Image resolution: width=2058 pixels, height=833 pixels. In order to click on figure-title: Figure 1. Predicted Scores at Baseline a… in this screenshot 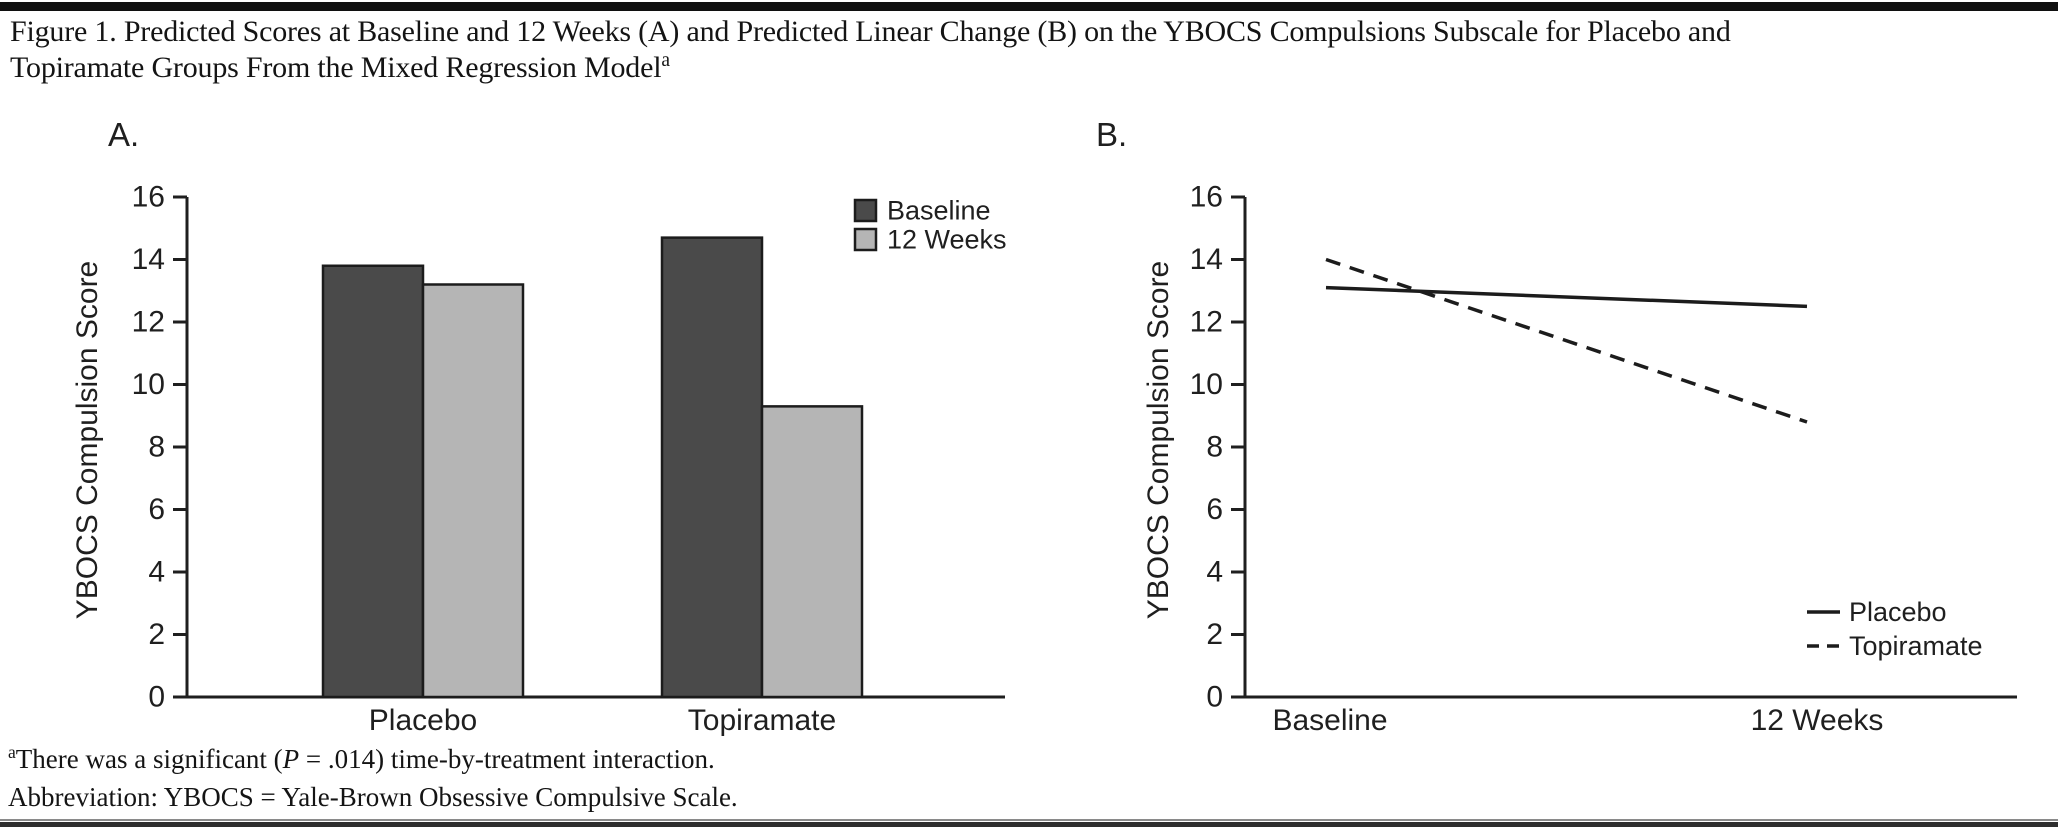, I will do `click(910, 50)`.